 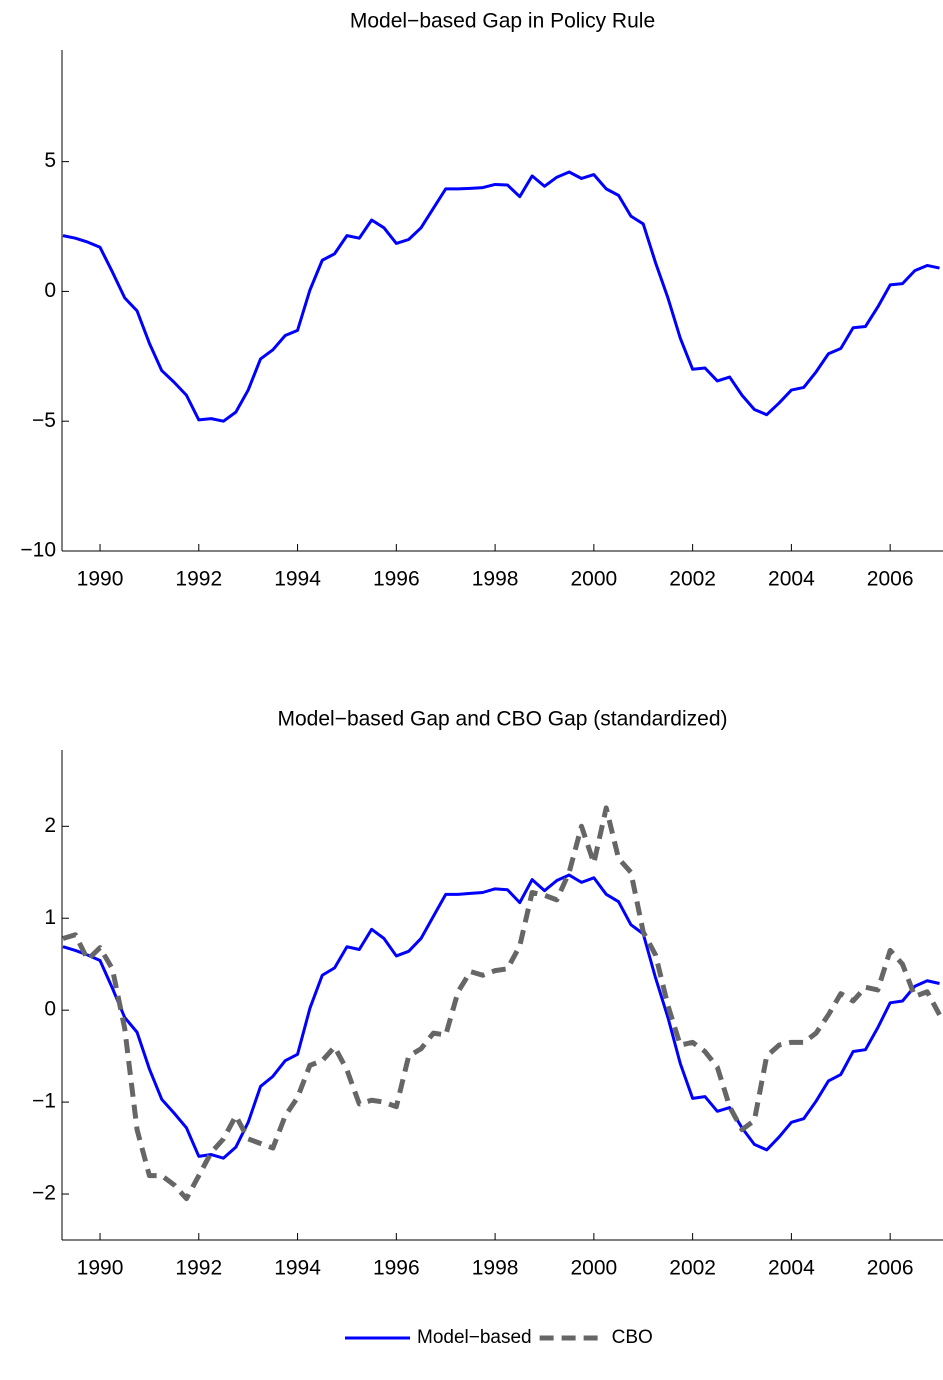 I want to click on chart-title: Model−based Gap in Policy Rule, so click(x=502, y=21).